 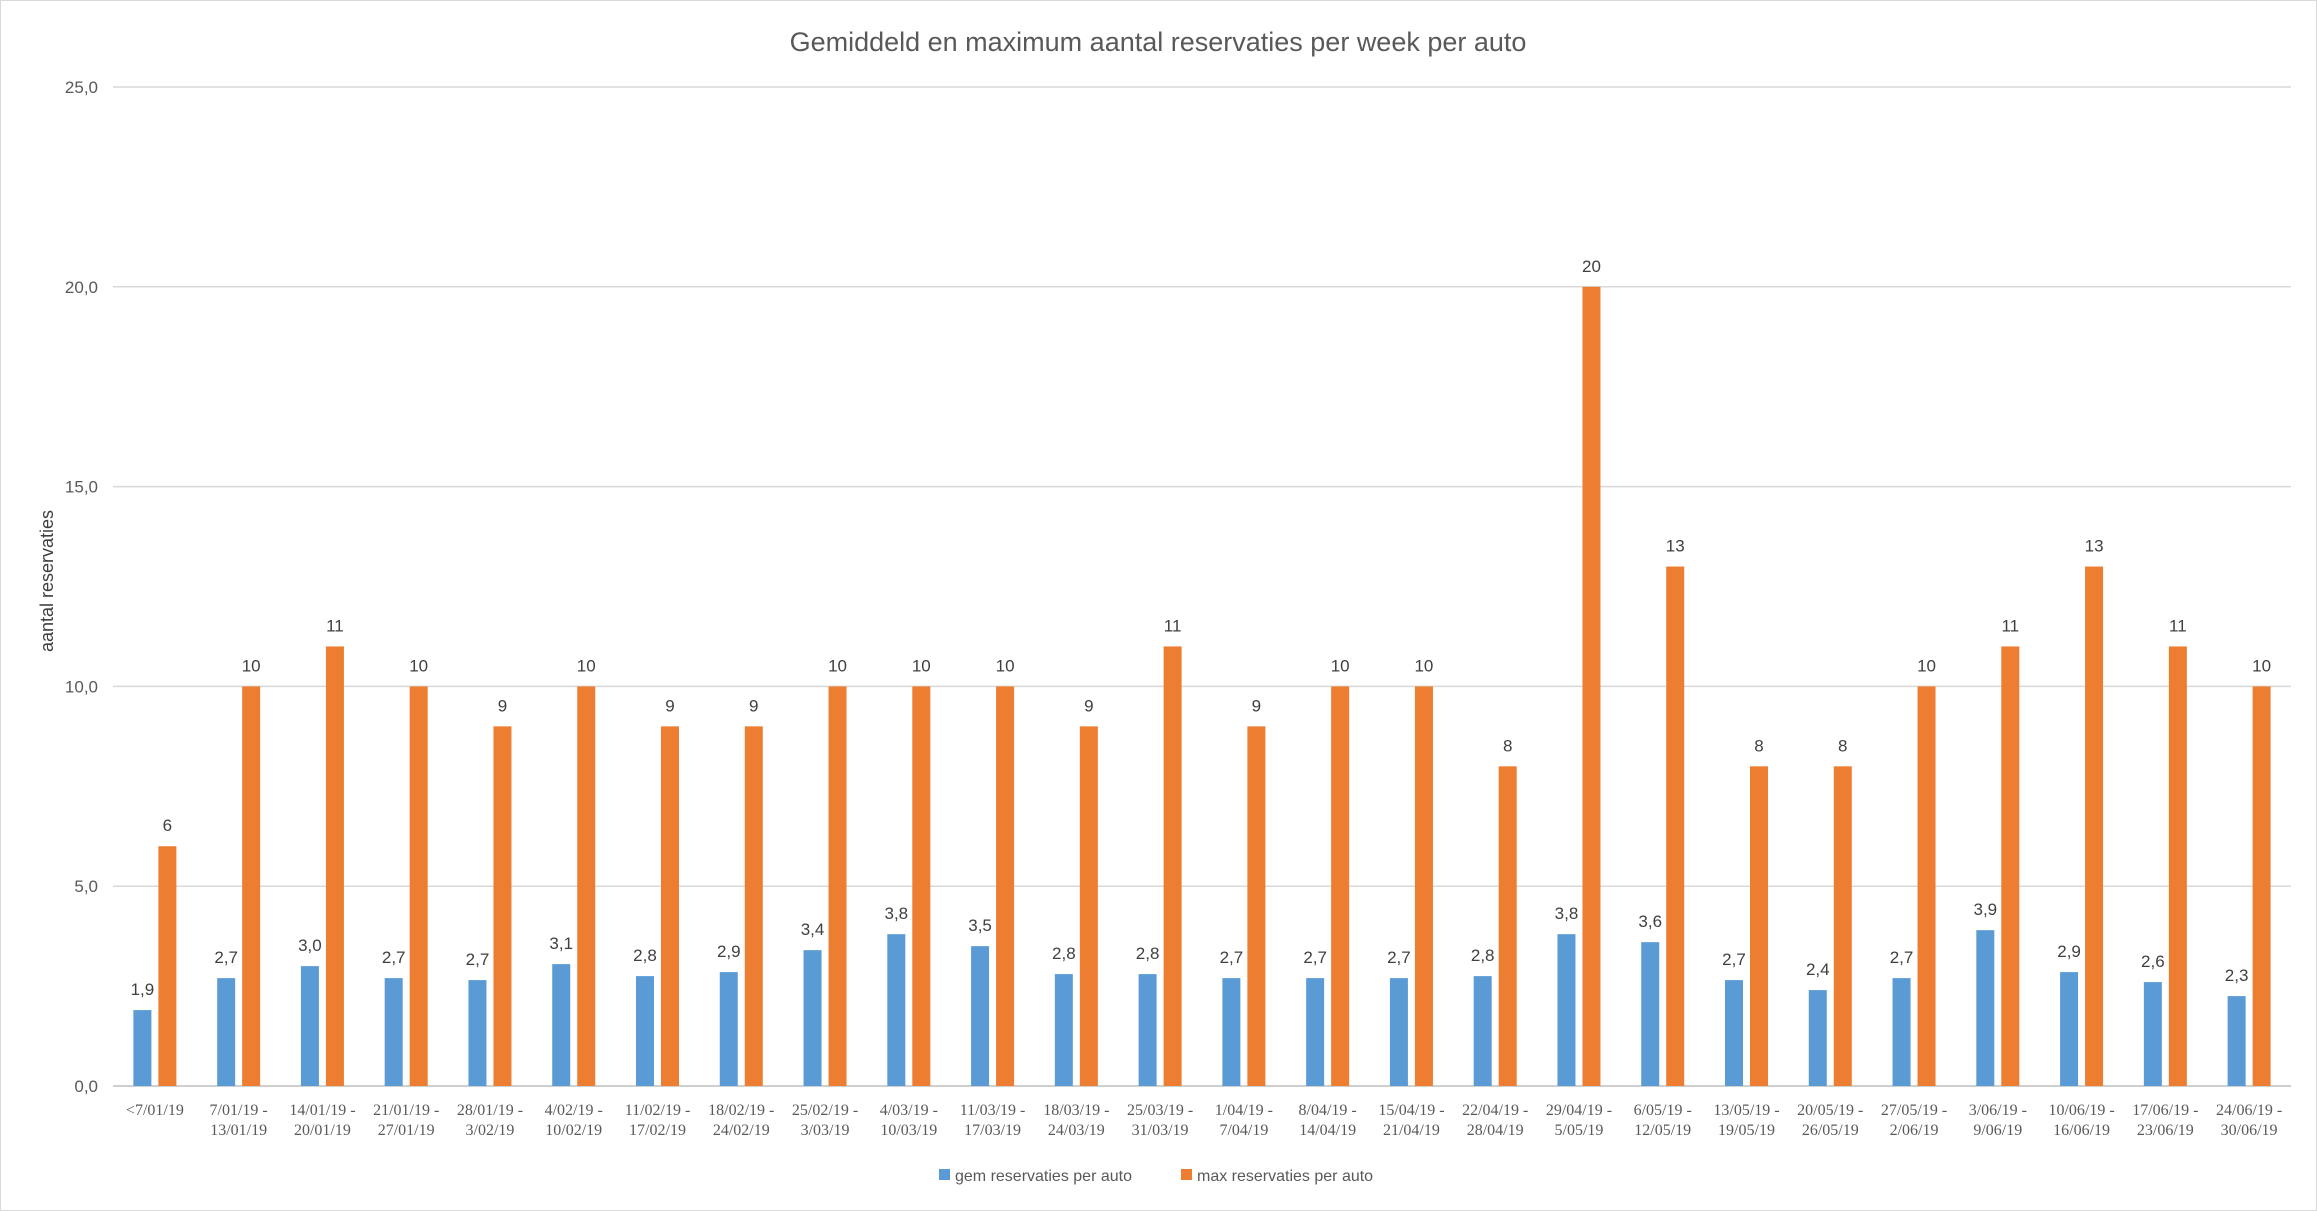 What do you see at coordinates (944, 1174) in the screenshot?
I see `legend-swatch` at bounding box center [944, 1174].